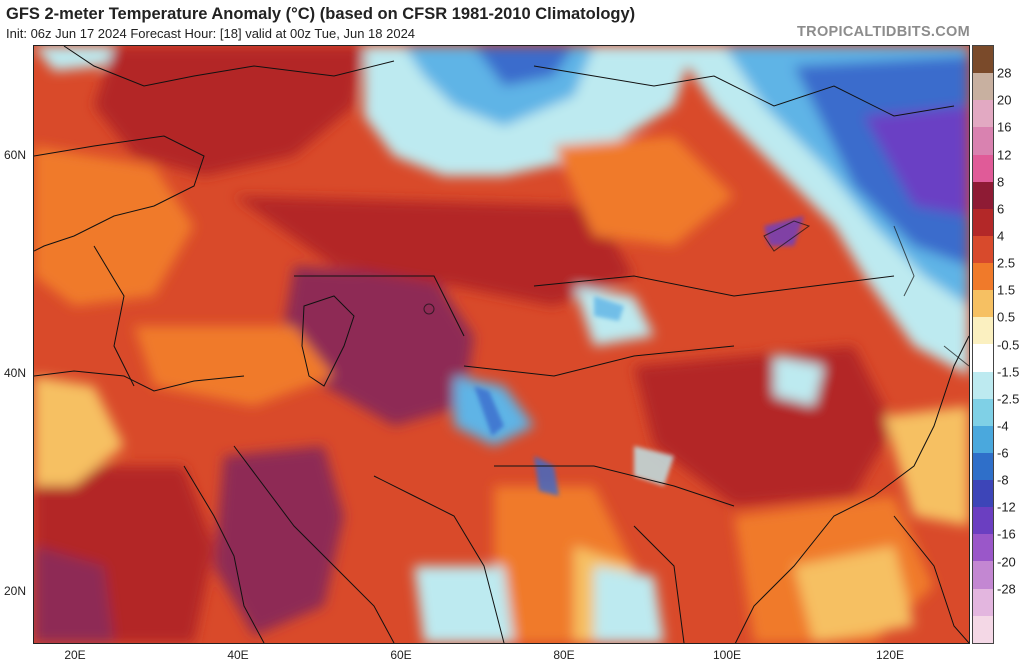 The width and height of the screenshot is (1024, 665). What do you see at coordinates (1006, 562) in the screenshot?
I see `color-scale-label: -20` at bounding box center [1006, 562].